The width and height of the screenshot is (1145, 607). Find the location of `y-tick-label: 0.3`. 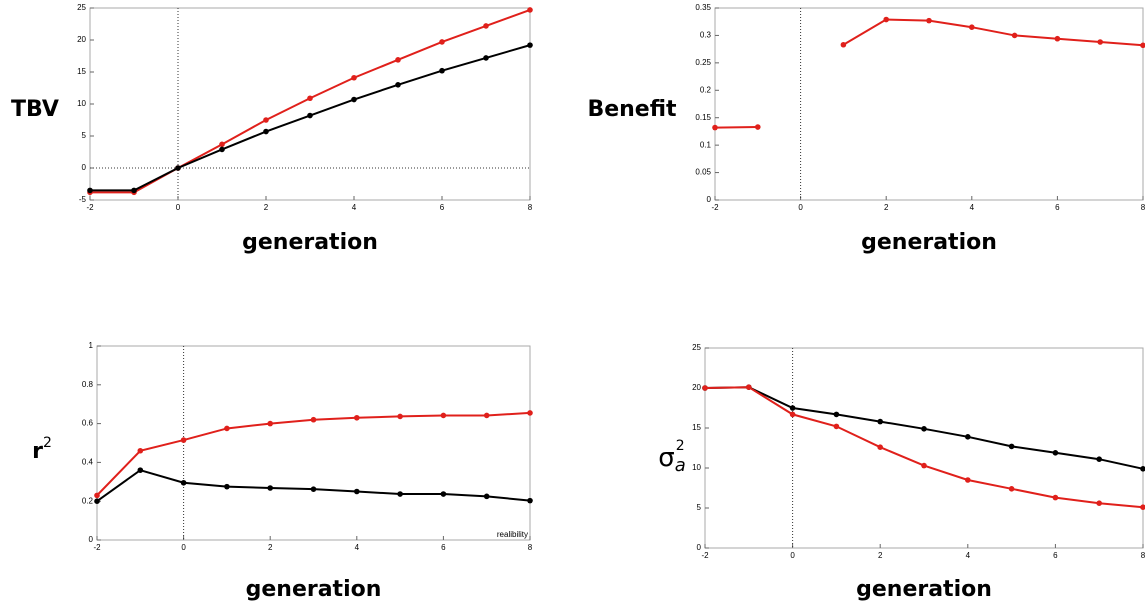

y-tick-label: 0.3 is located at coordinates (706, 35).